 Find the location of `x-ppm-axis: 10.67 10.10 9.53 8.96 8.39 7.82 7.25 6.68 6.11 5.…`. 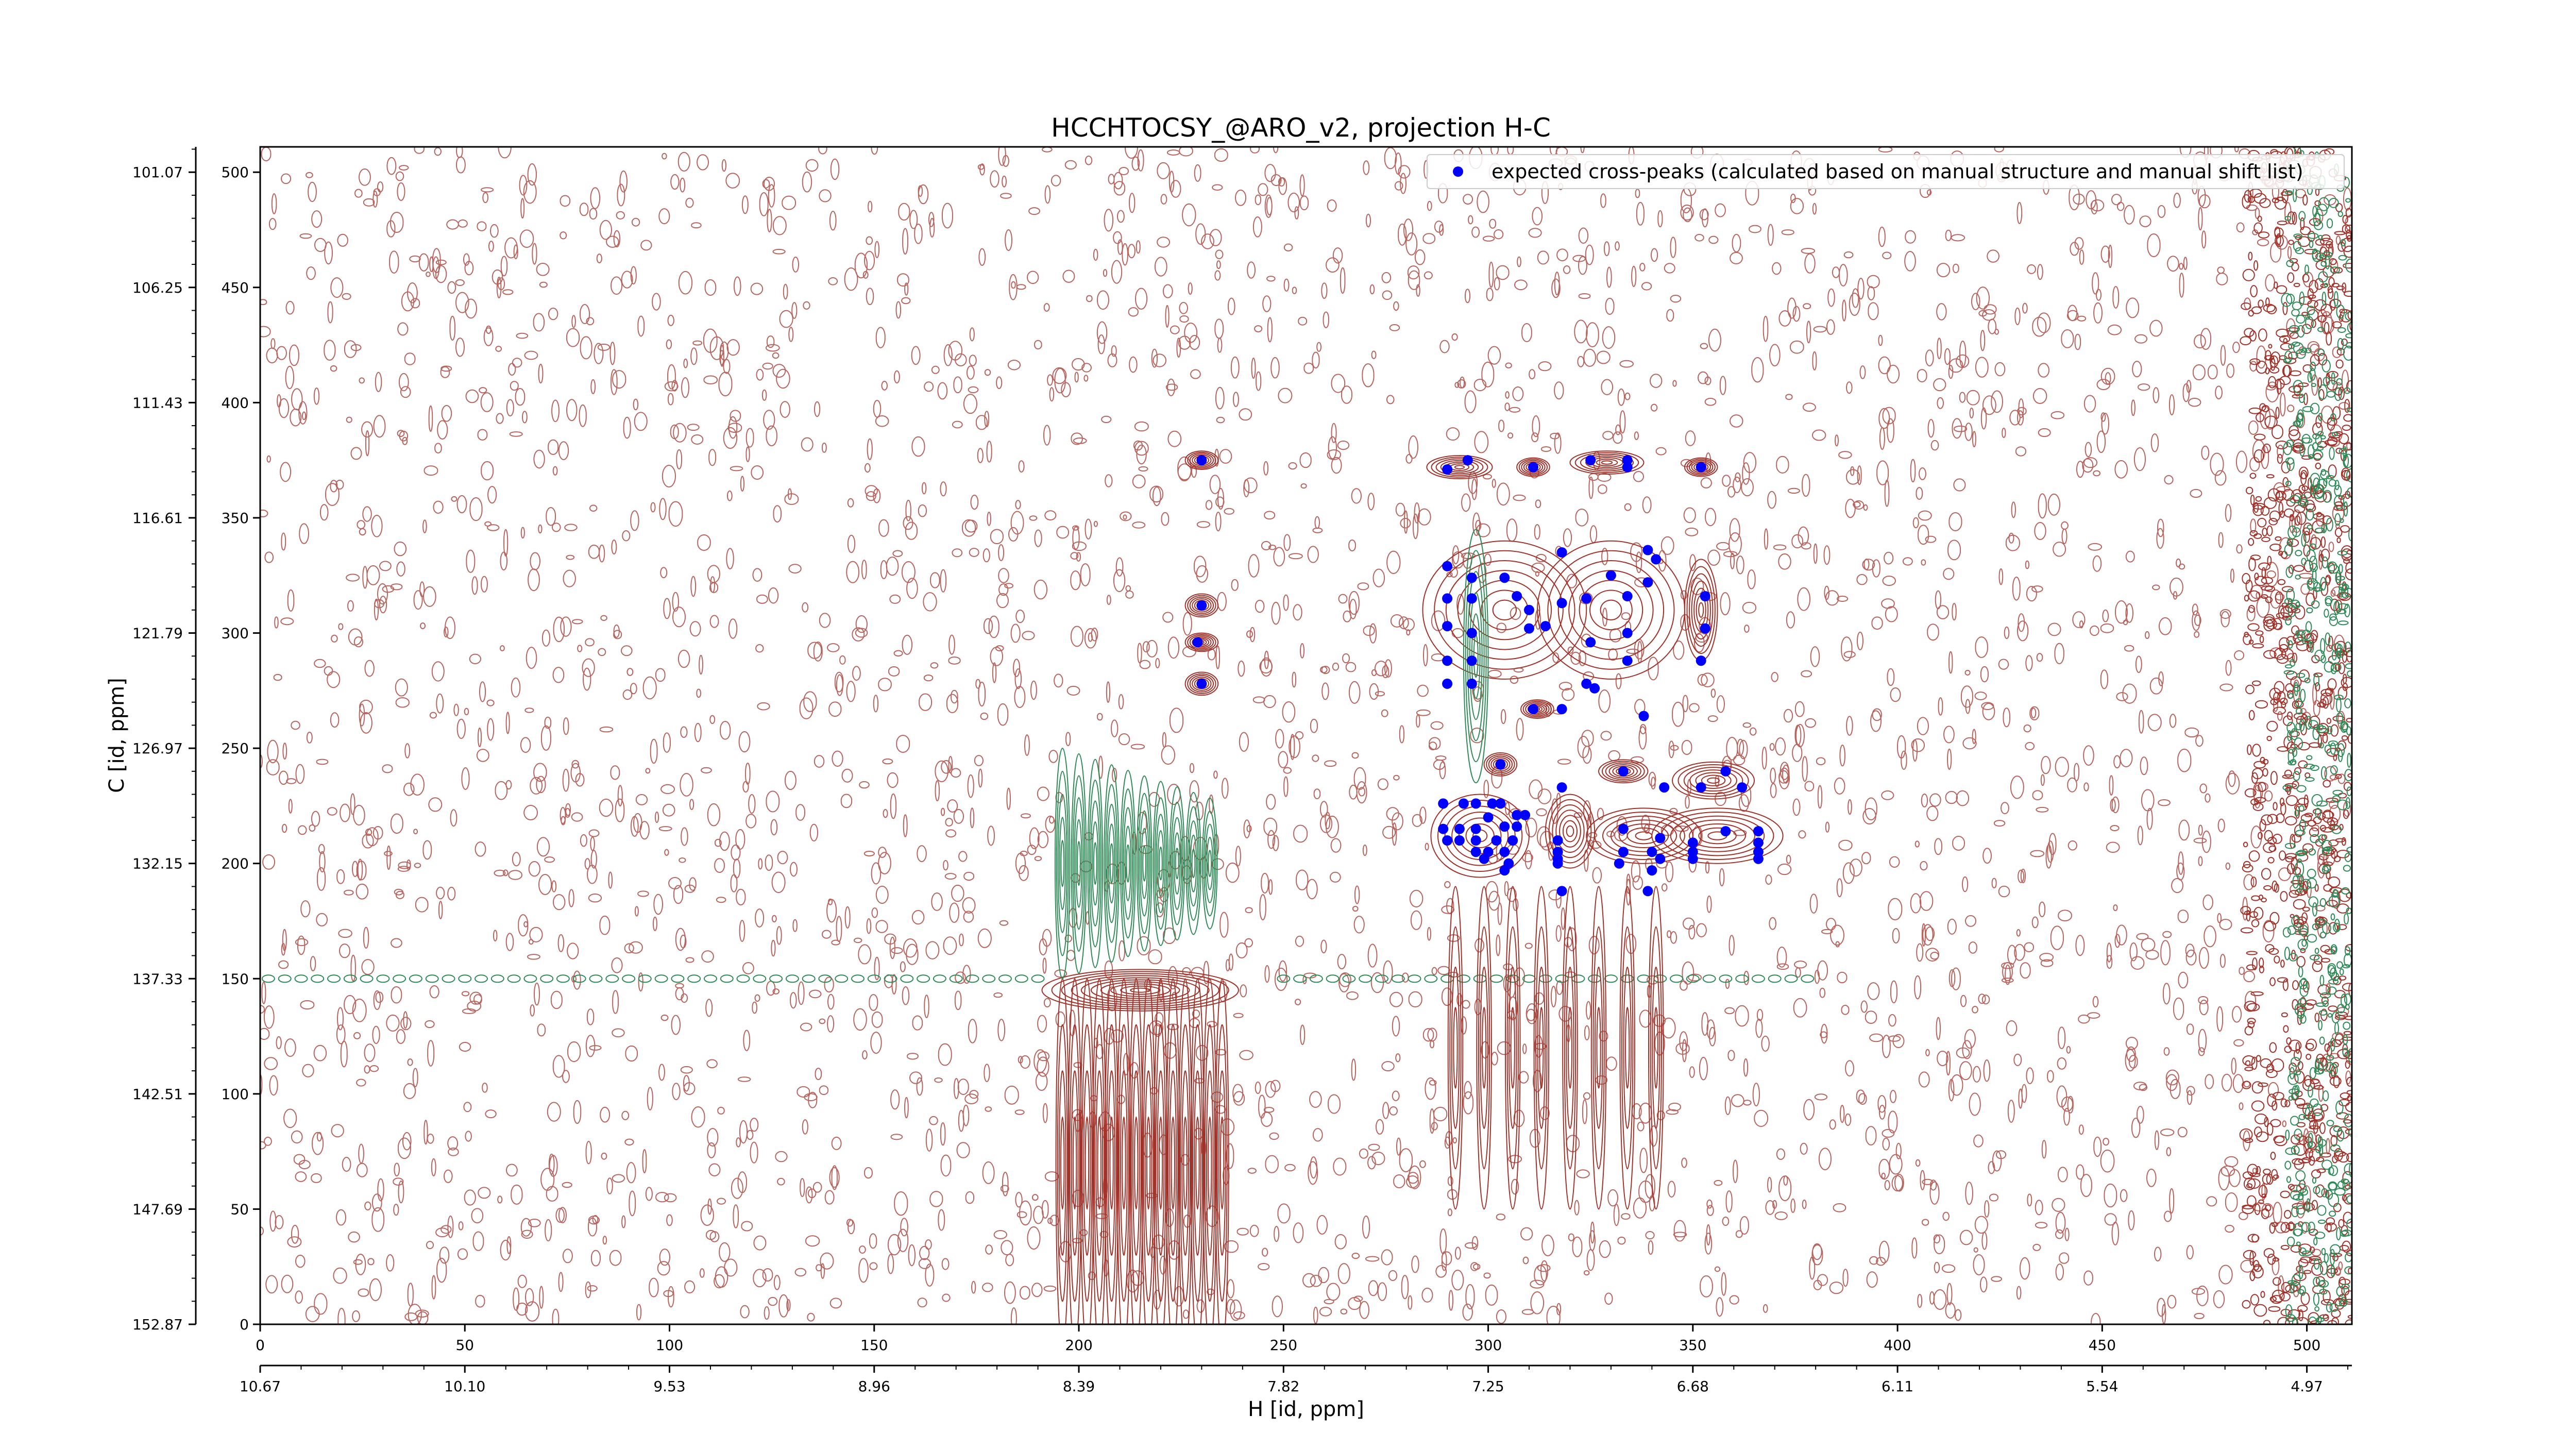

x-ppm-axis: 10.67 10.10 9.53 8.96 8.39 7.82 7.25 6.68 6.11 5.… is located at coordinates (1296, 1379).